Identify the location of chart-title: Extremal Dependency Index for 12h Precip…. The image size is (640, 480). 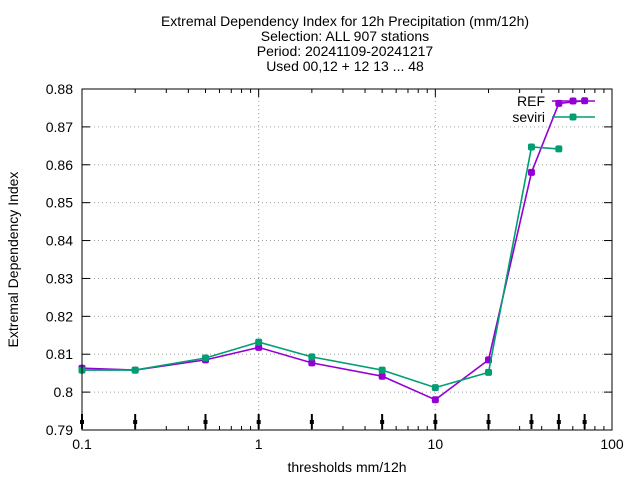
(345, 43).